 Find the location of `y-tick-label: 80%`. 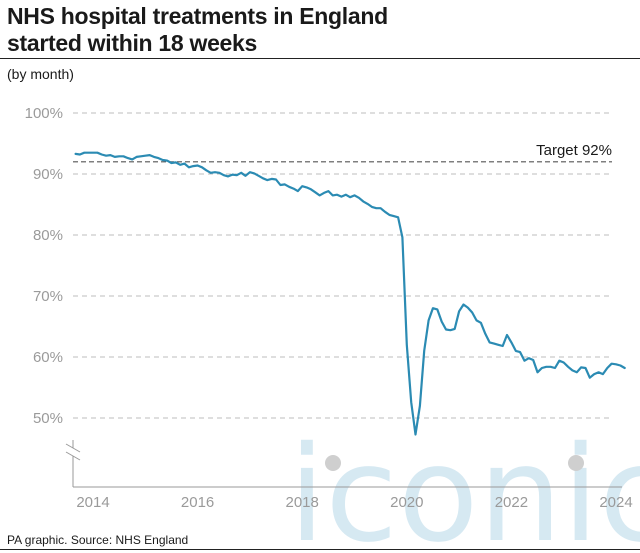

y-tick-label: 80% is located at coordinates (48, 235).